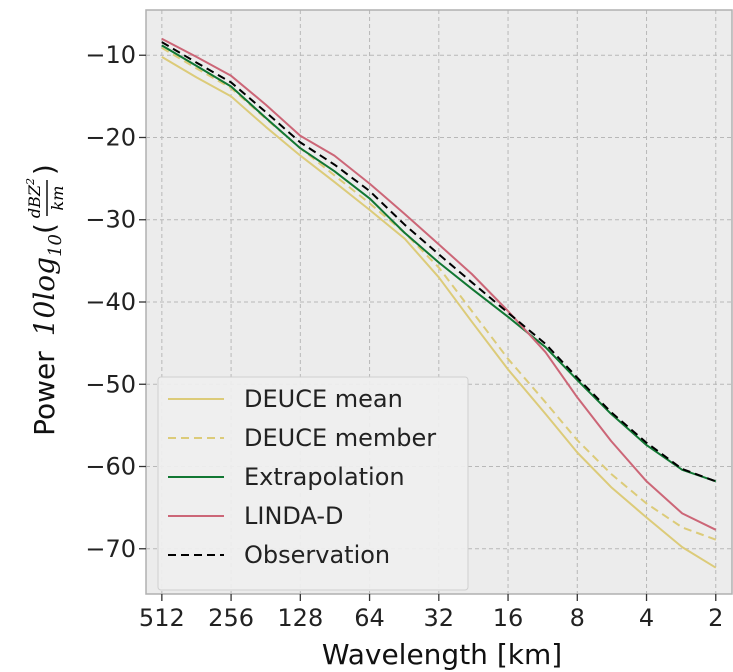 The height and width of the screenshot is (672, 733). What do you see at coordinates (44, 296) in the screenshot?
I see `y-axis-label-math: 10log` at bounding box center [44, 296].